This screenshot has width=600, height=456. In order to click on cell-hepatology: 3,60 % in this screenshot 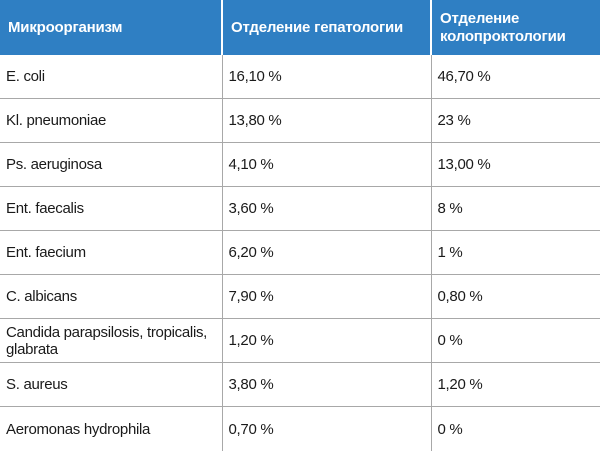, I will do `click(326, 208)`.